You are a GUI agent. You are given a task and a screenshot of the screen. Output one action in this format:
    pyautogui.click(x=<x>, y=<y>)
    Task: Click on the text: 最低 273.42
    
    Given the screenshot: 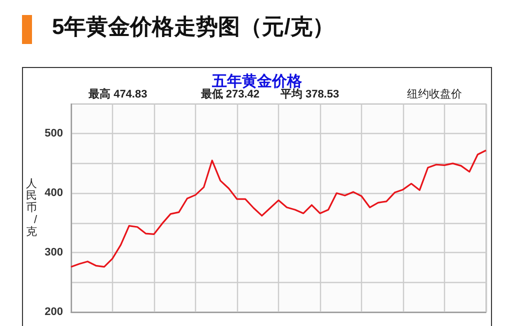 What is the action you would take?
    pyautogui.click(x=230, y=94)
    